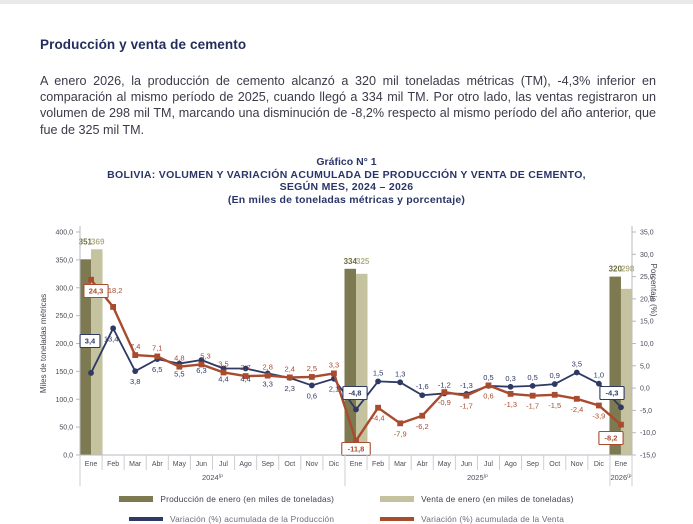 This screenshot has height=524, width=693. I want to click on right-axis-tick-label: -15,0, so click(648, 456).